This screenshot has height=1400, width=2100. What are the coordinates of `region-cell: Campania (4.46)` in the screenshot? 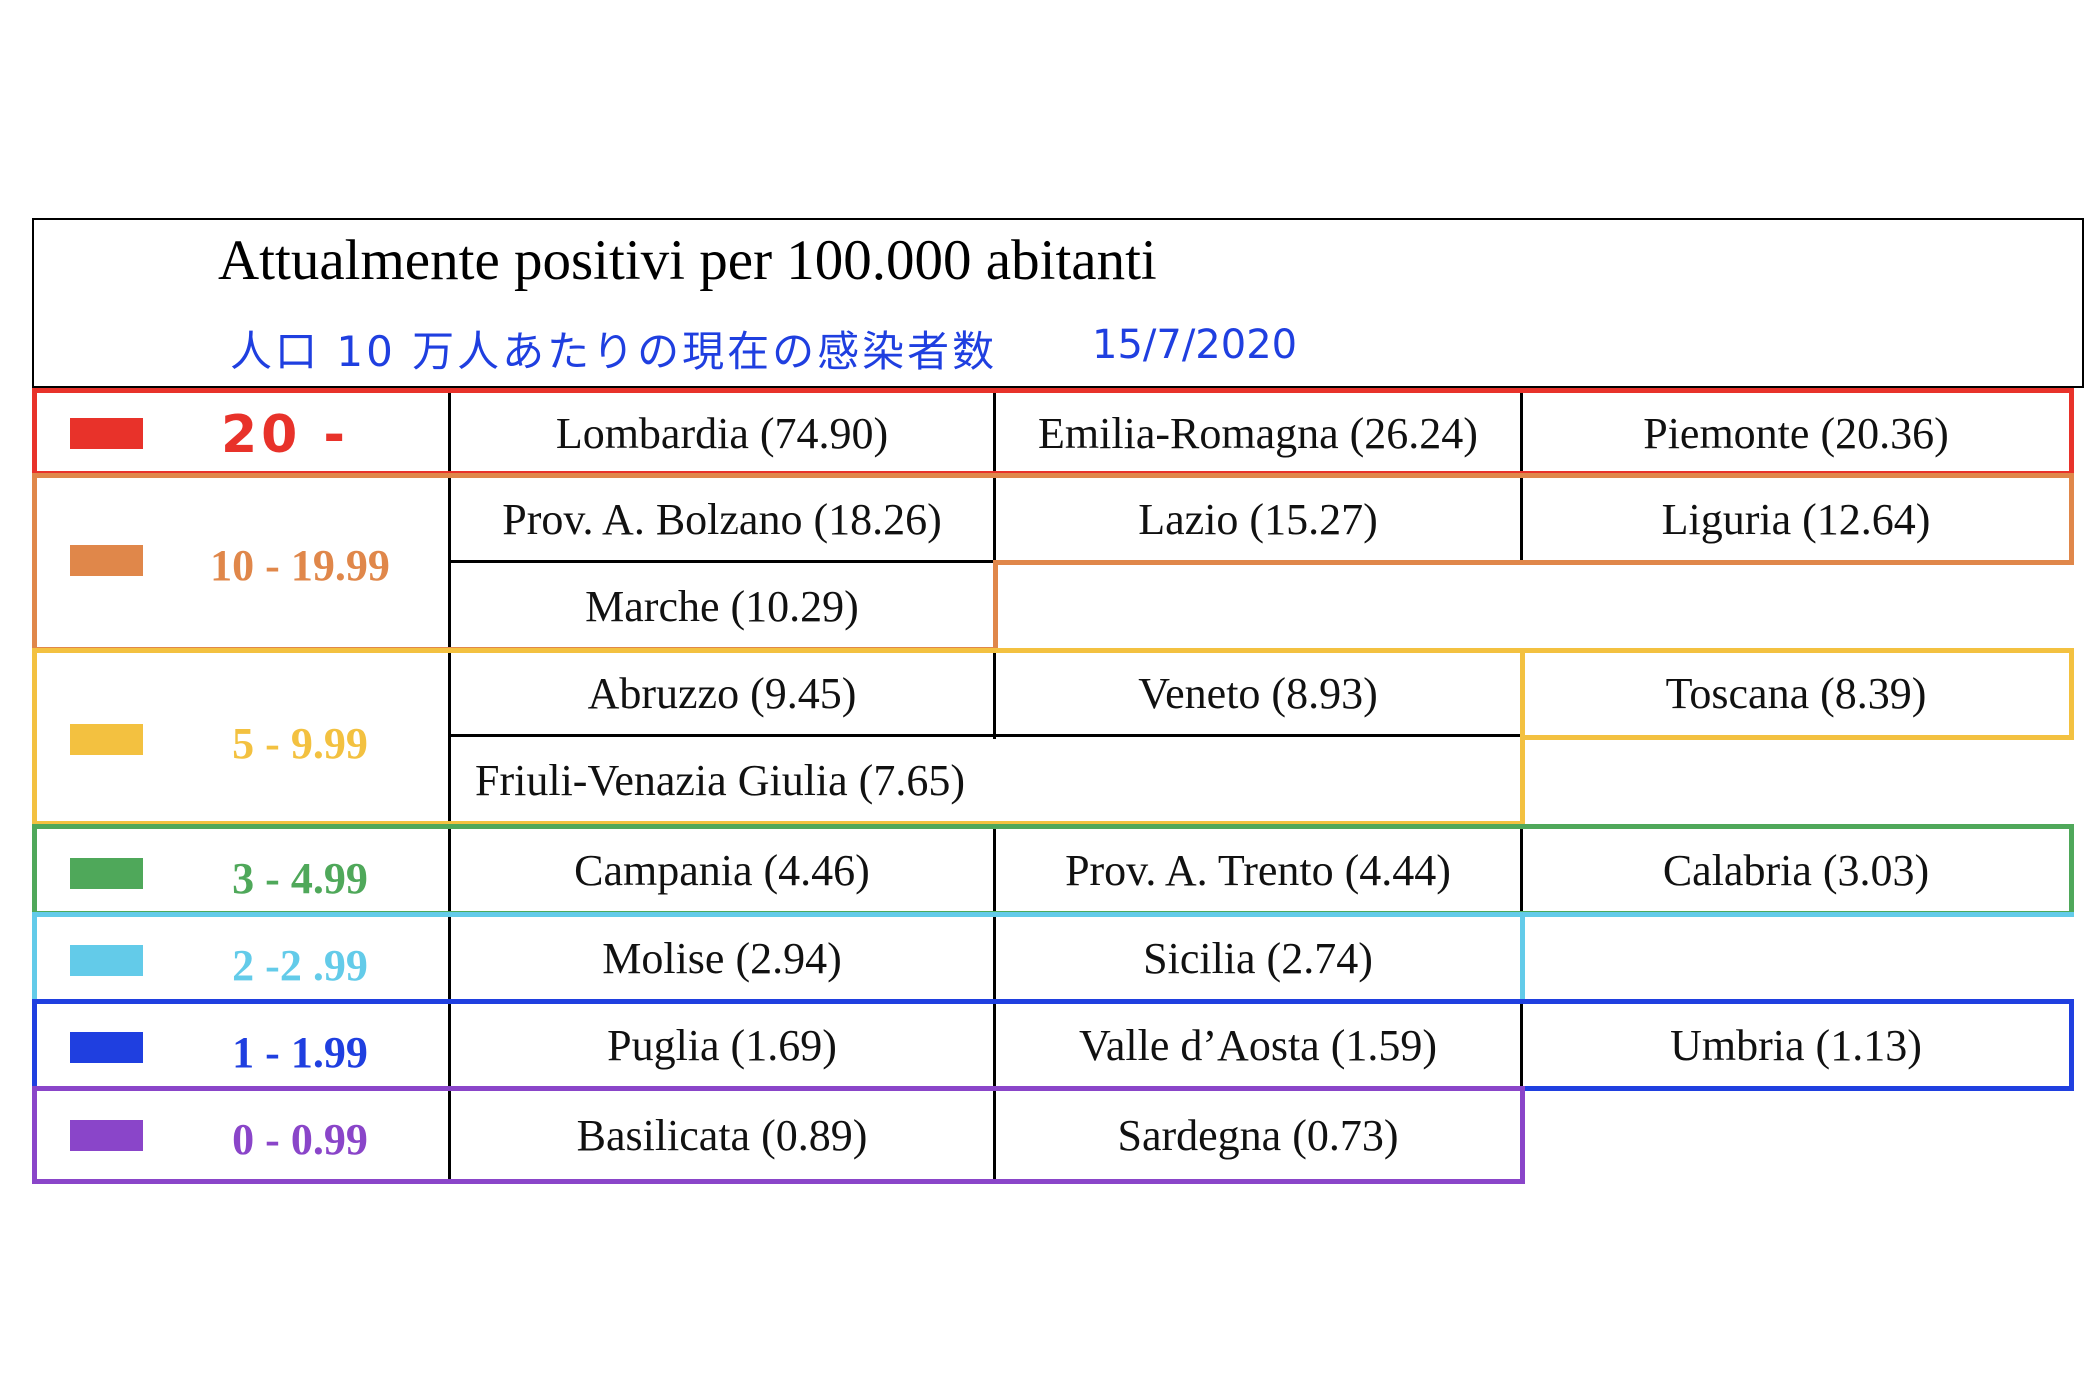 It's located at (722, 870).